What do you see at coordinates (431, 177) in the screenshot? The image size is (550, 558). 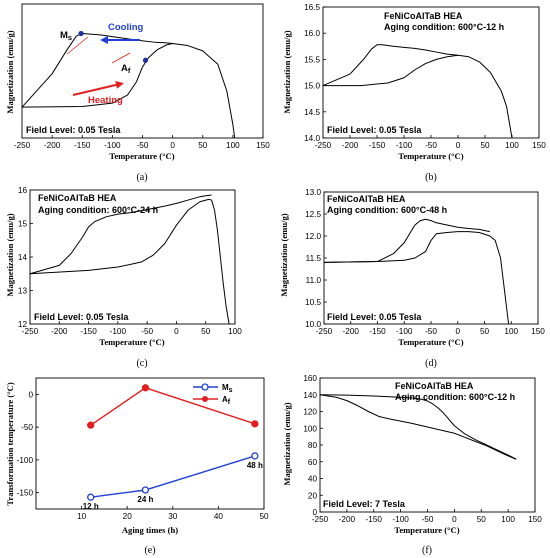 I see `caption-b: (b)` at bounding box center [431, 177].